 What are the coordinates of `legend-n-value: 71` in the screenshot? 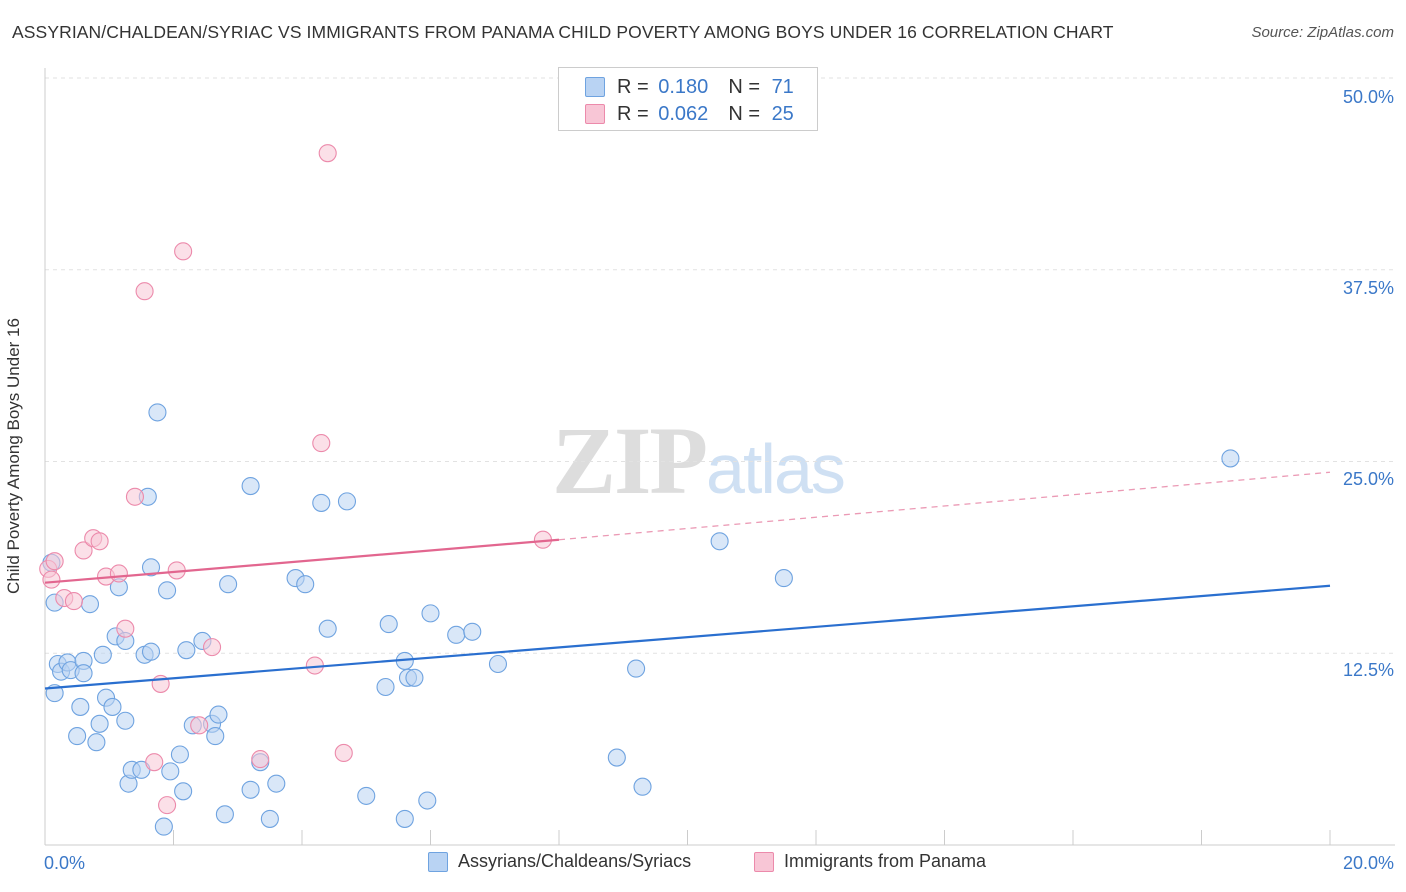 It's located at (782, 86).